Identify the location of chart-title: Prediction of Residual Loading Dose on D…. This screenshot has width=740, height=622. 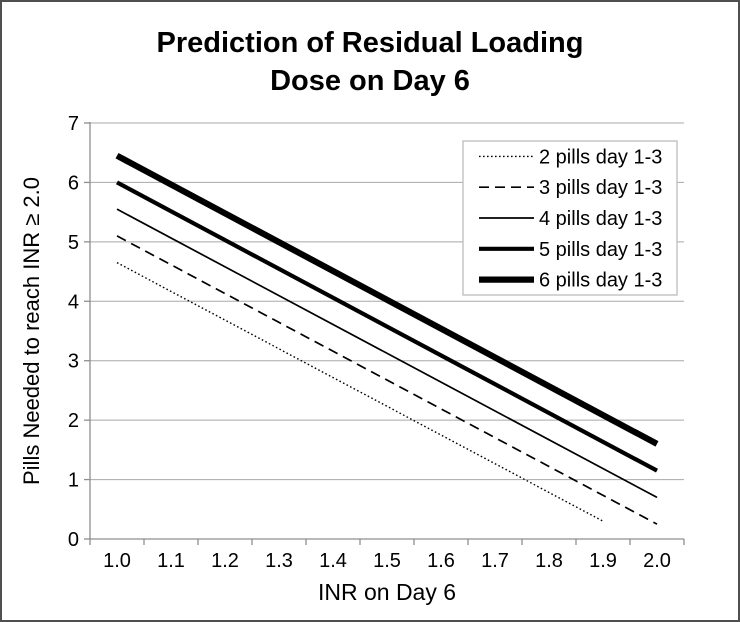
(370, 62).